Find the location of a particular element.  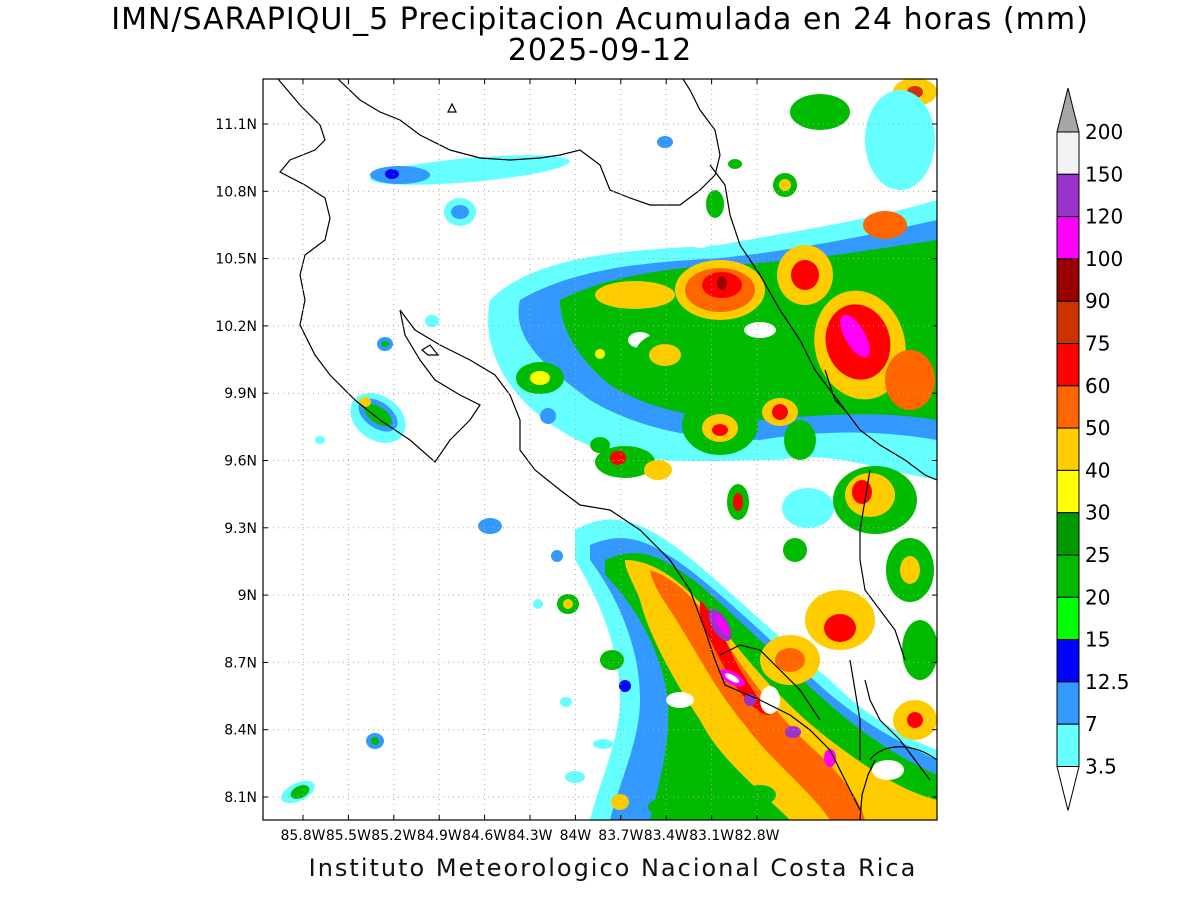

legend-label: 200 is located at coordinates (1104, 132).